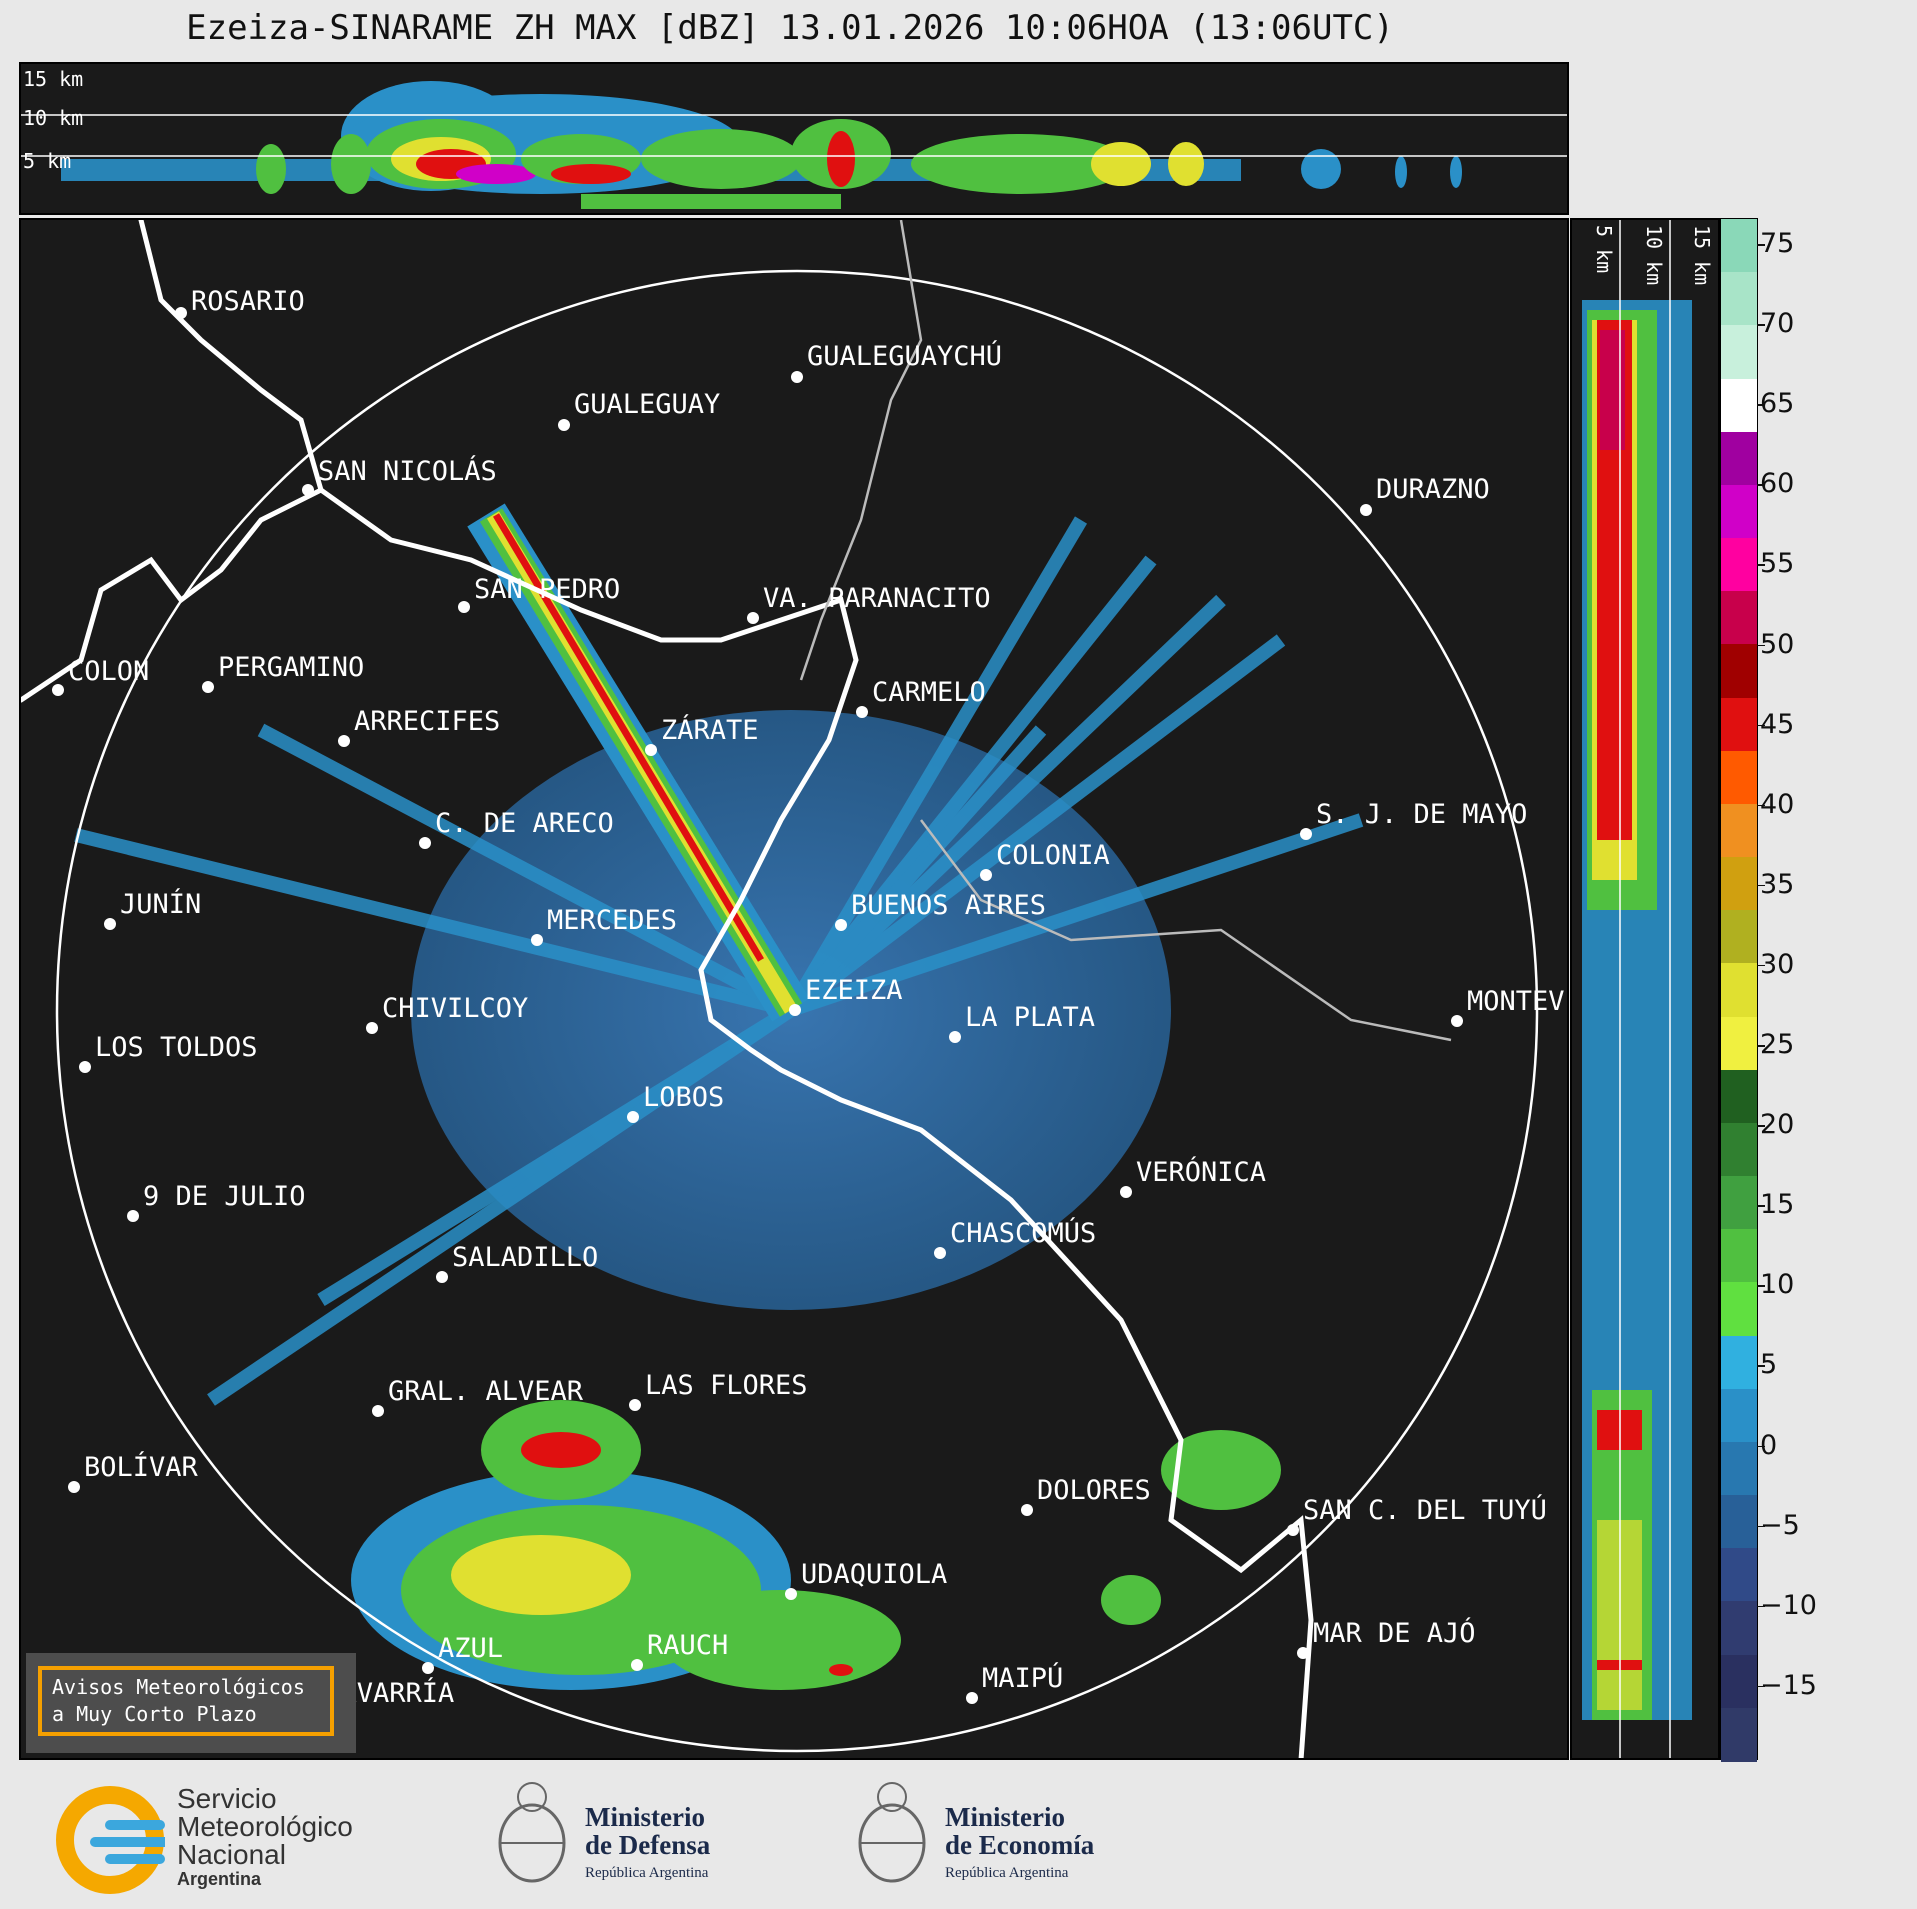 The height and width of the screenshot is (1909, 1917). What do you see at coordinates (1421, 814) in the screenshot?
I see `city-label: S. J. DE MAYO` at bounding box center [1421, 814].